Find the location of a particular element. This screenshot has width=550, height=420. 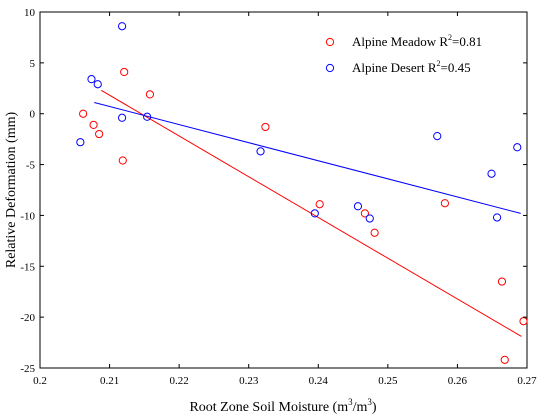

x-tick-label: 0.22 is located at coordinates (179, 381).